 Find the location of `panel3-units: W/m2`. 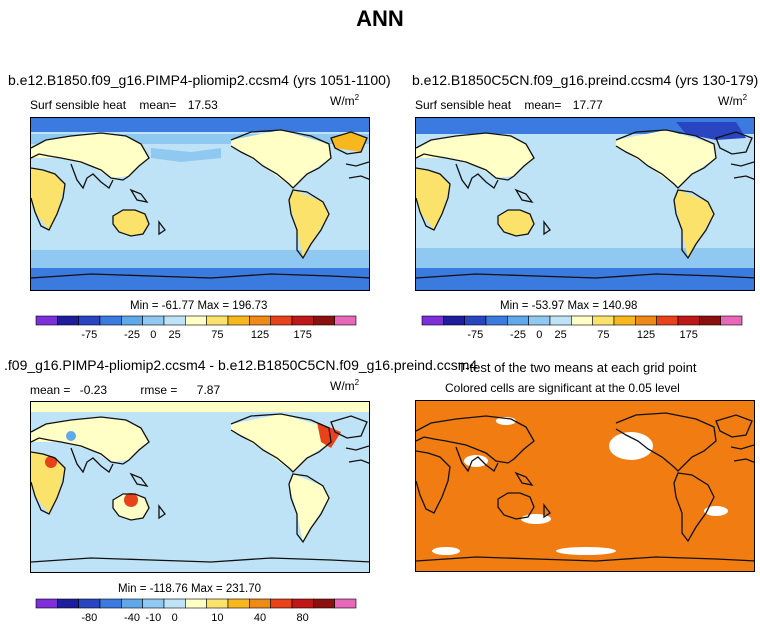

panel3-units: W/m2 is located at coordinates (345, 385).